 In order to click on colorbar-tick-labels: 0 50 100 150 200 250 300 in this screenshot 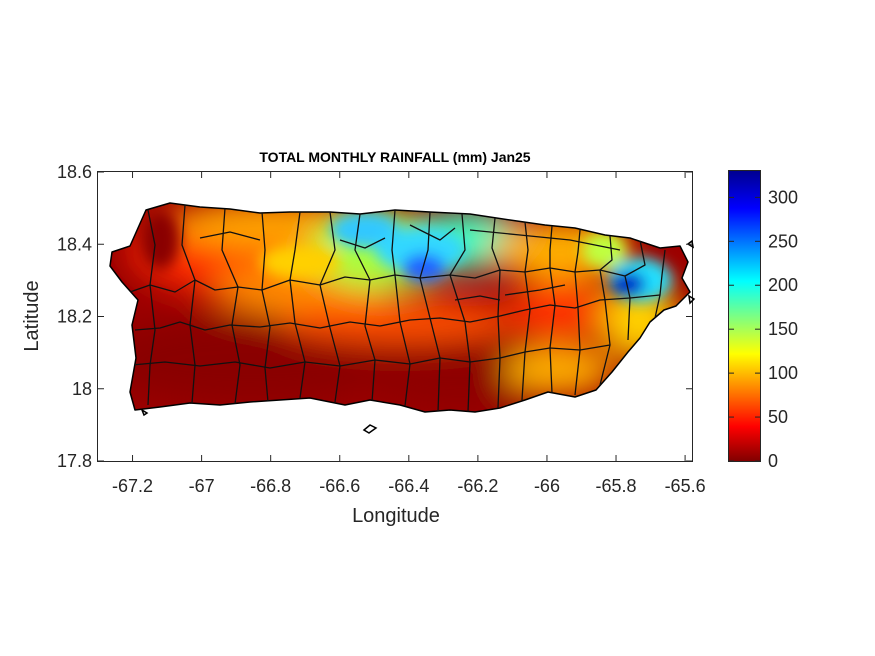, I will do `click(783, 329)`.